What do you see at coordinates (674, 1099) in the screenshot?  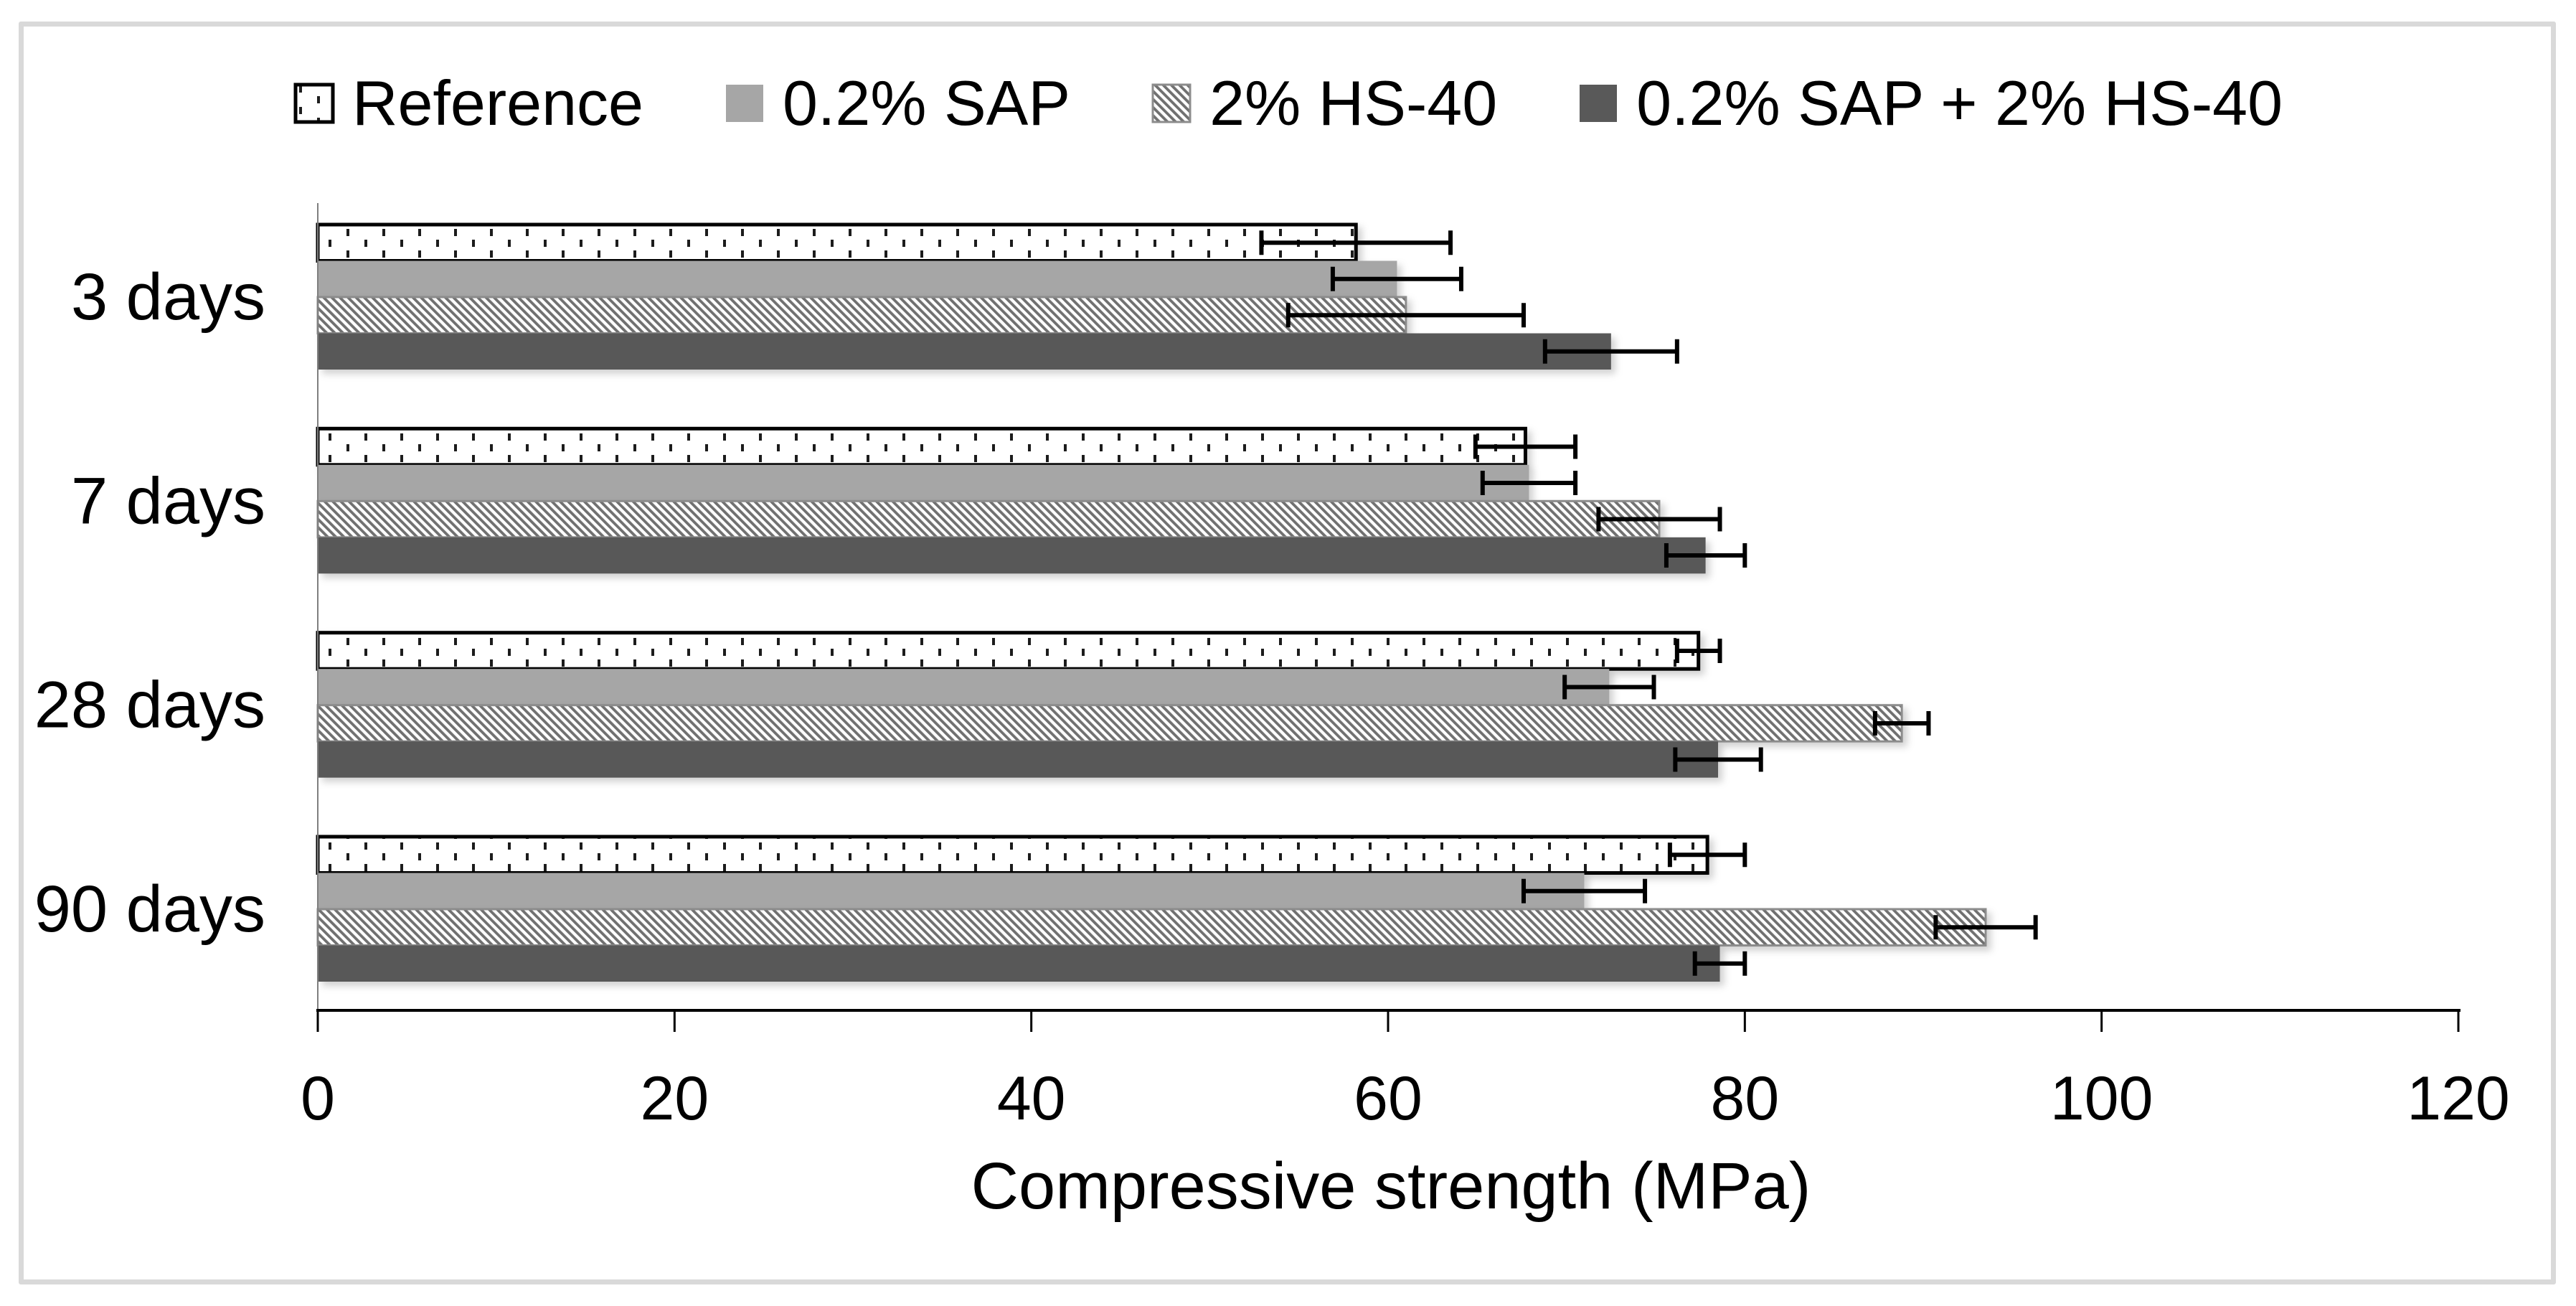 I see `x-axis-tick-label-20: 20` at bounding box center [674, 1099].